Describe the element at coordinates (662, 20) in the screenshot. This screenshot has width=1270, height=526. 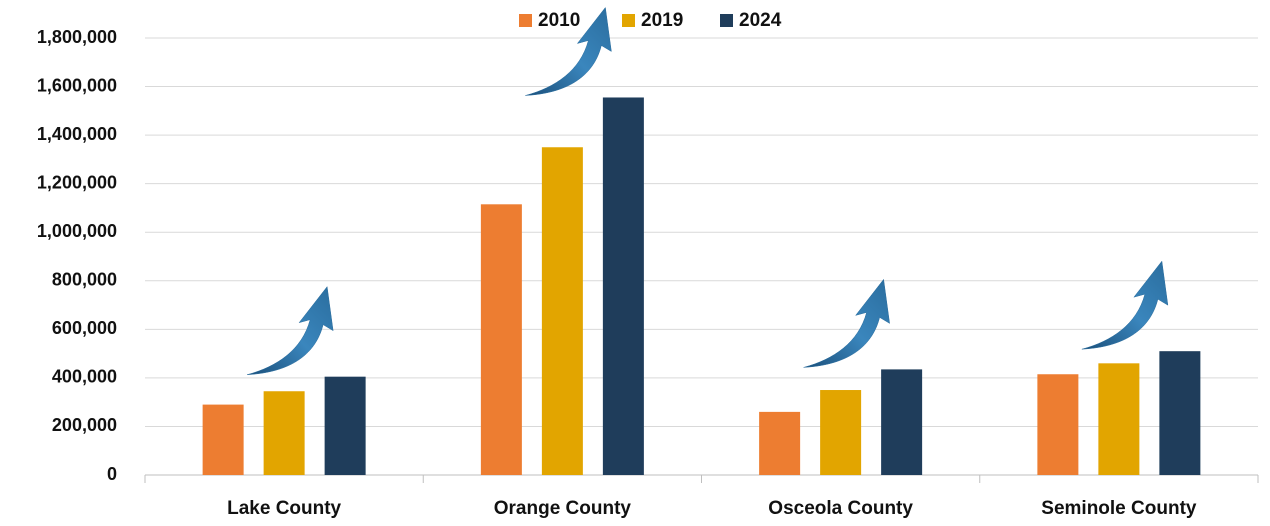
I see `legend-label: 2019` at that location.